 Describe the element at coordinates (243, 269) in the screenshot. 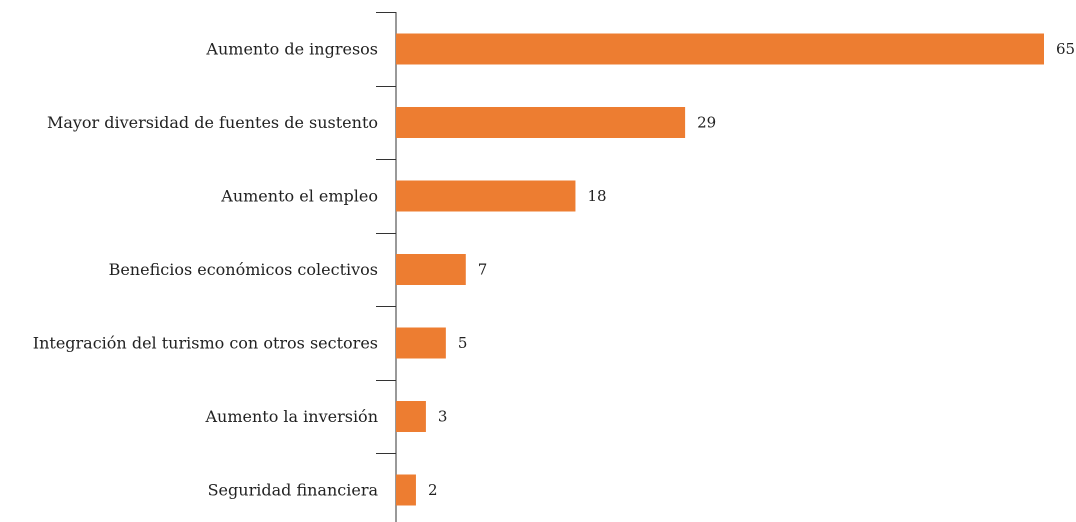

I see `category-label: Beneficios económicos colectivos` at that location.